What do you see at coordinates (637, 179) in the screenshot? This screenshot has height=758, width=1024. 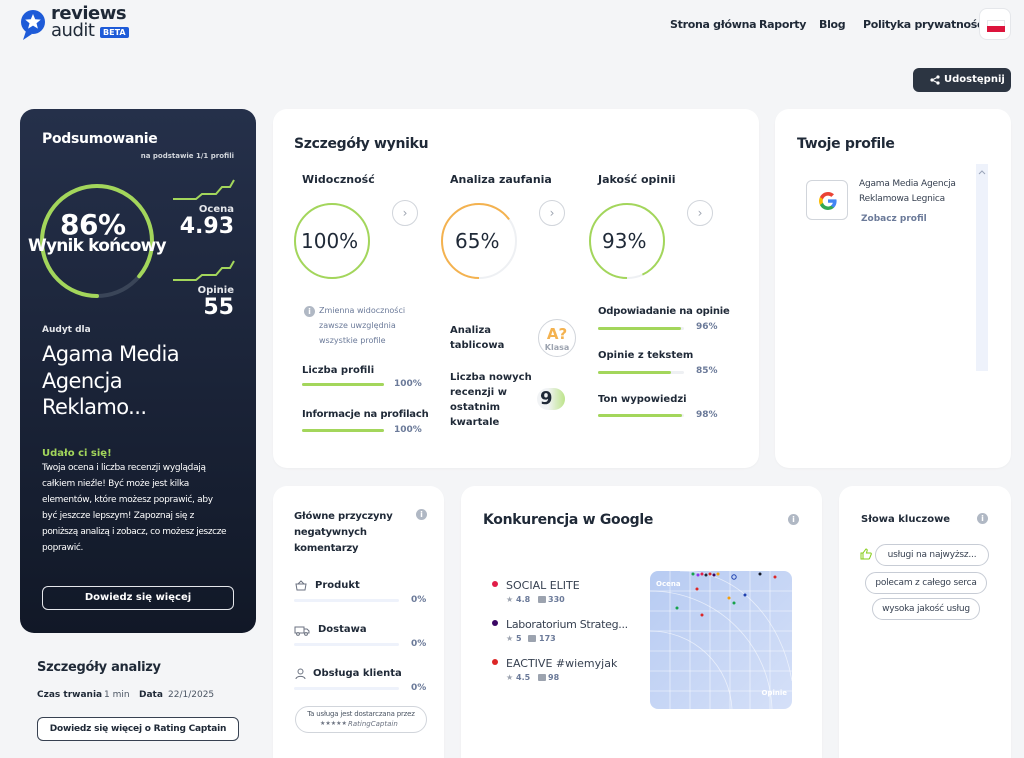 I see `quality-title: Jakość opinii` at bounding box center [637, 179].